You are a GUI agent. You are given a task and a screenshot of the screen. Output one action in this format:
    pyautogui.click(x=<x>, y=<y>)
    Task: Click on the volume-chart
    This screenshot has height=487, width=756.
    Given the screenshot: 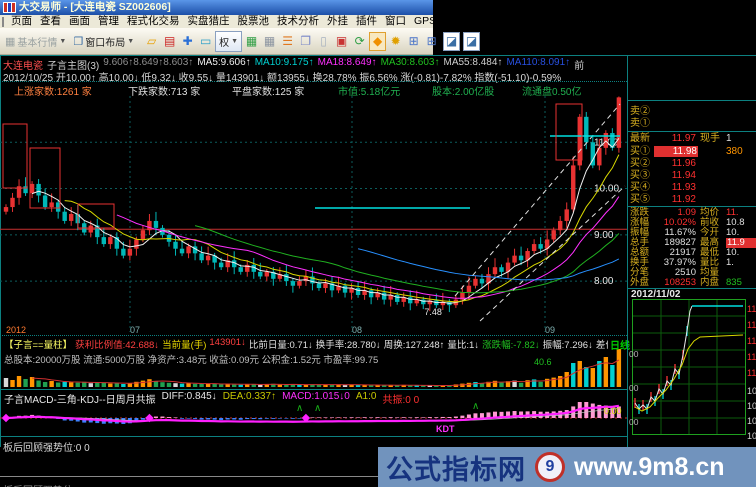 What is the action you would take?
    pyautogui.click(x=314, y=367)
    